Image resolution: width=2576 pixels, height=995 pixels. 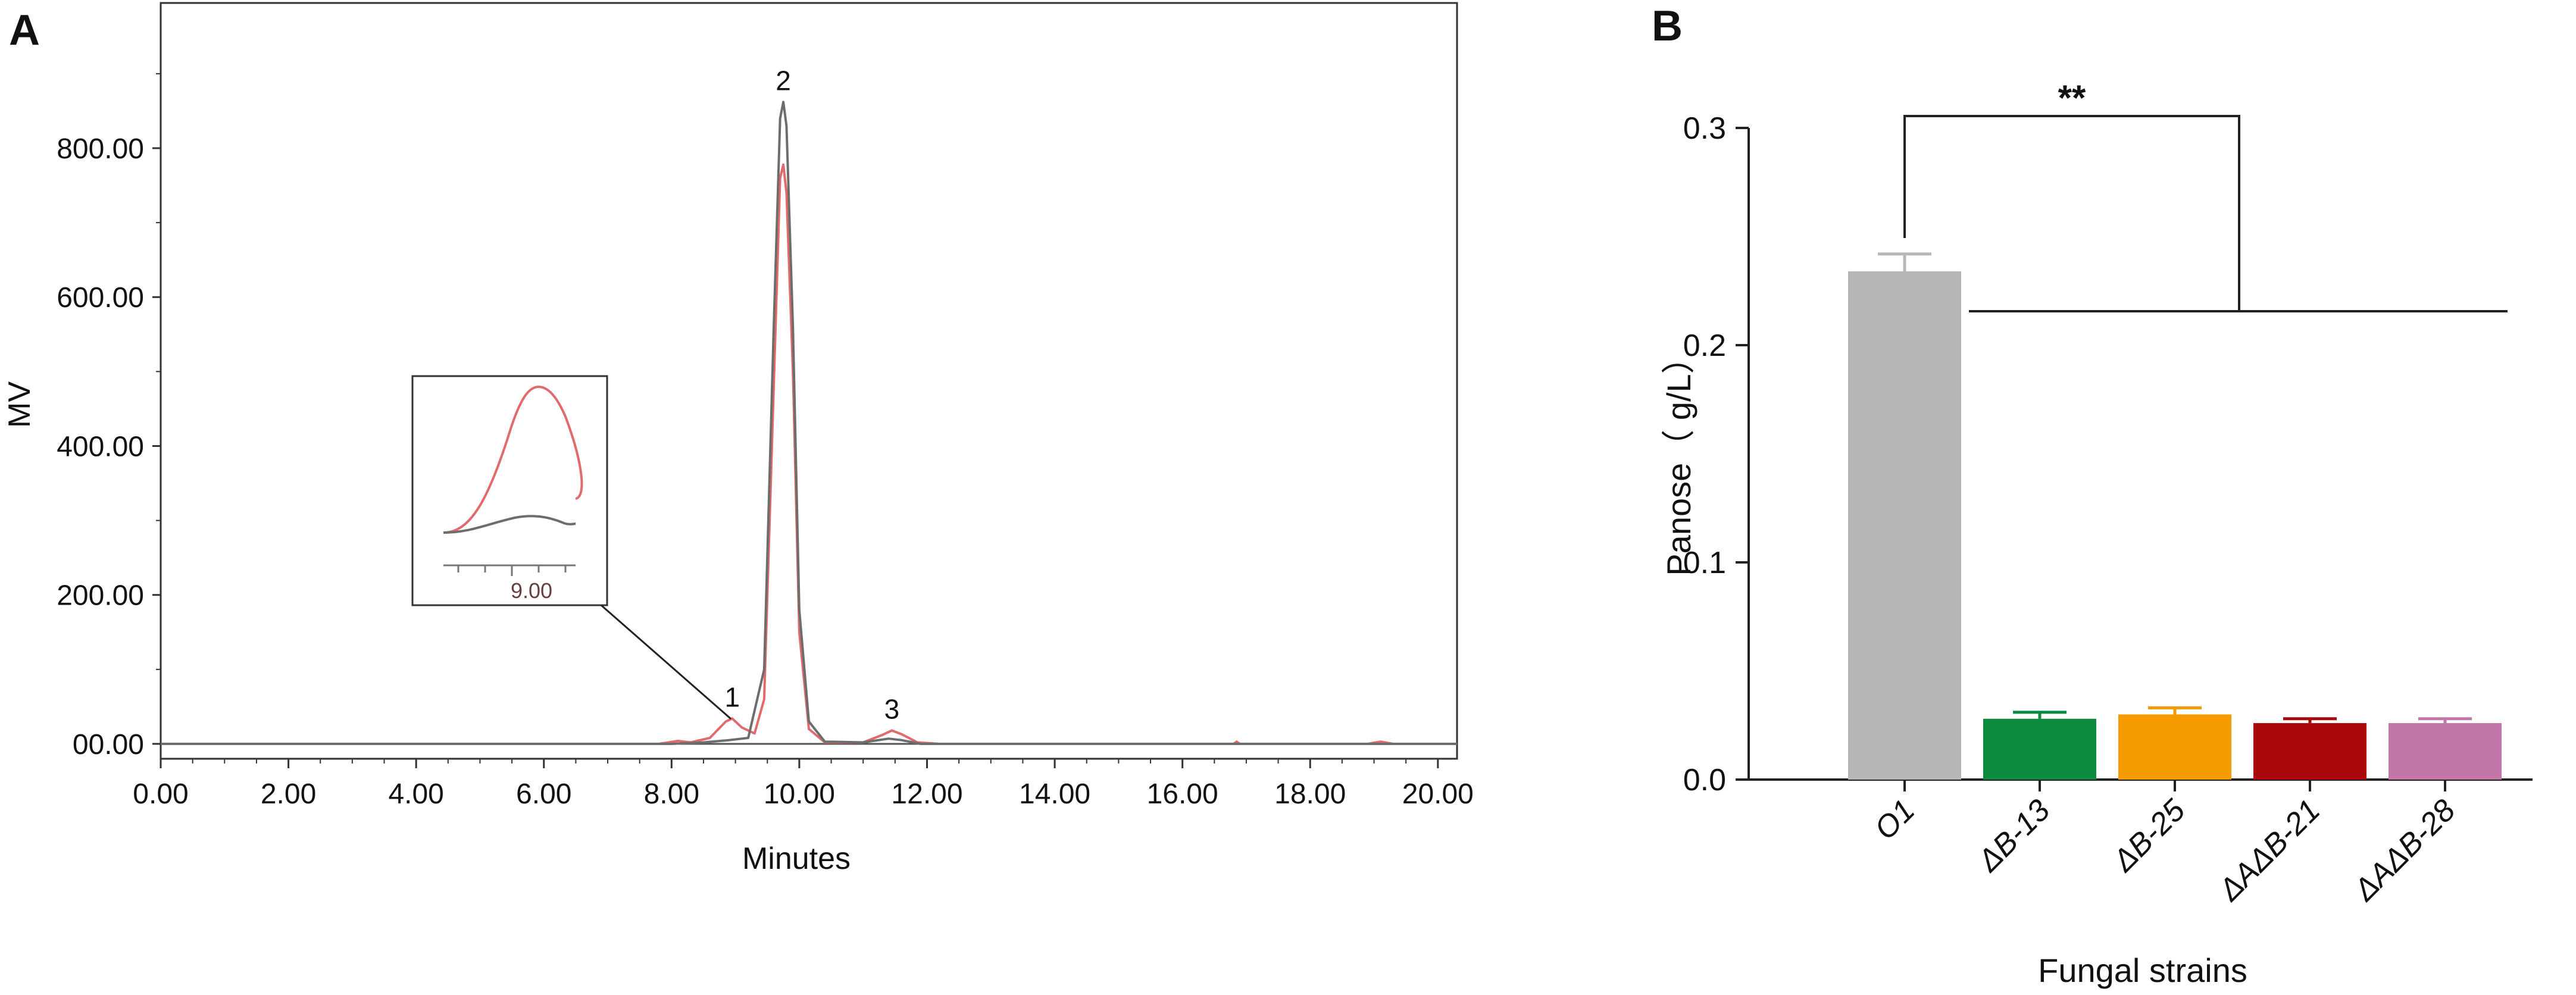 I want to click on panel-b-letter: B, so click(x=1667, y=26).